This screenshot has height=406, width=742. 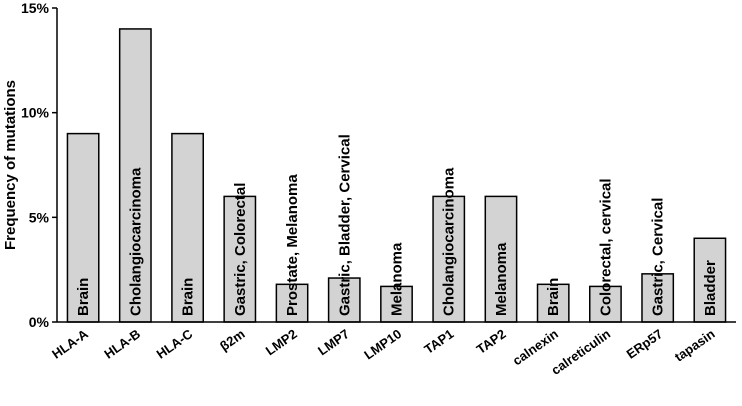 I want to click on x-tick-label: HLA-B, so click(x=122, y=343).